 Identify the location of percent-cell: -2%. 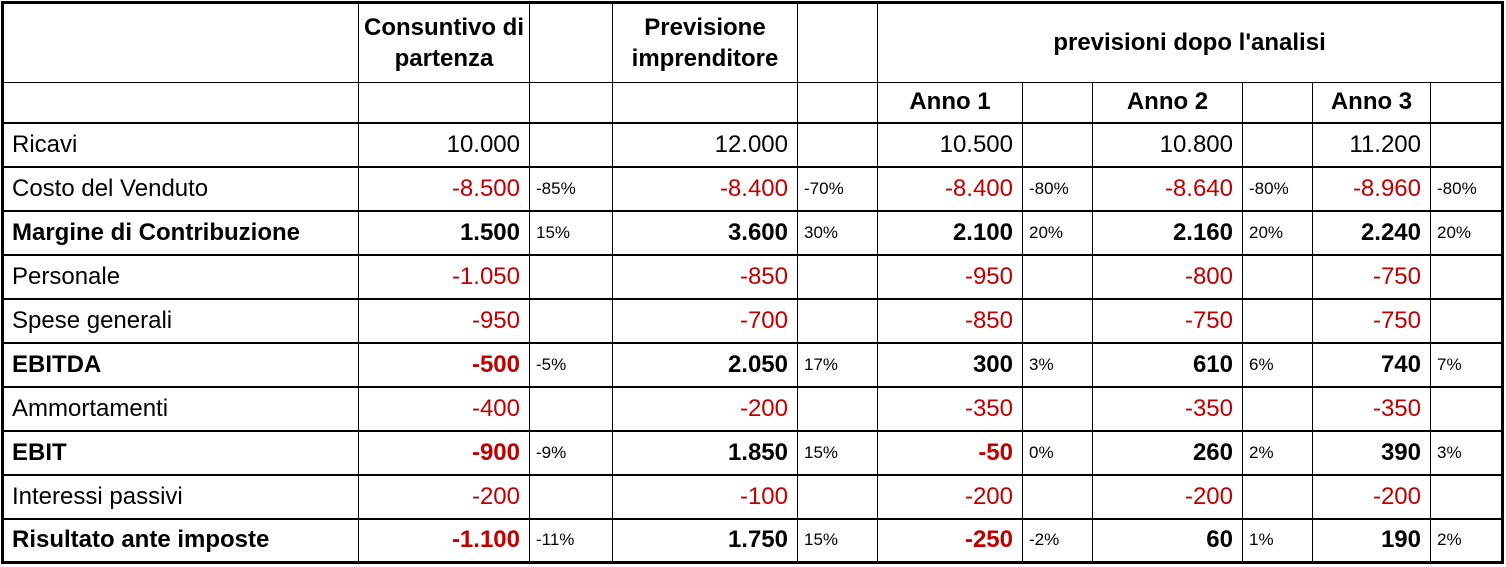
(1057, 540).